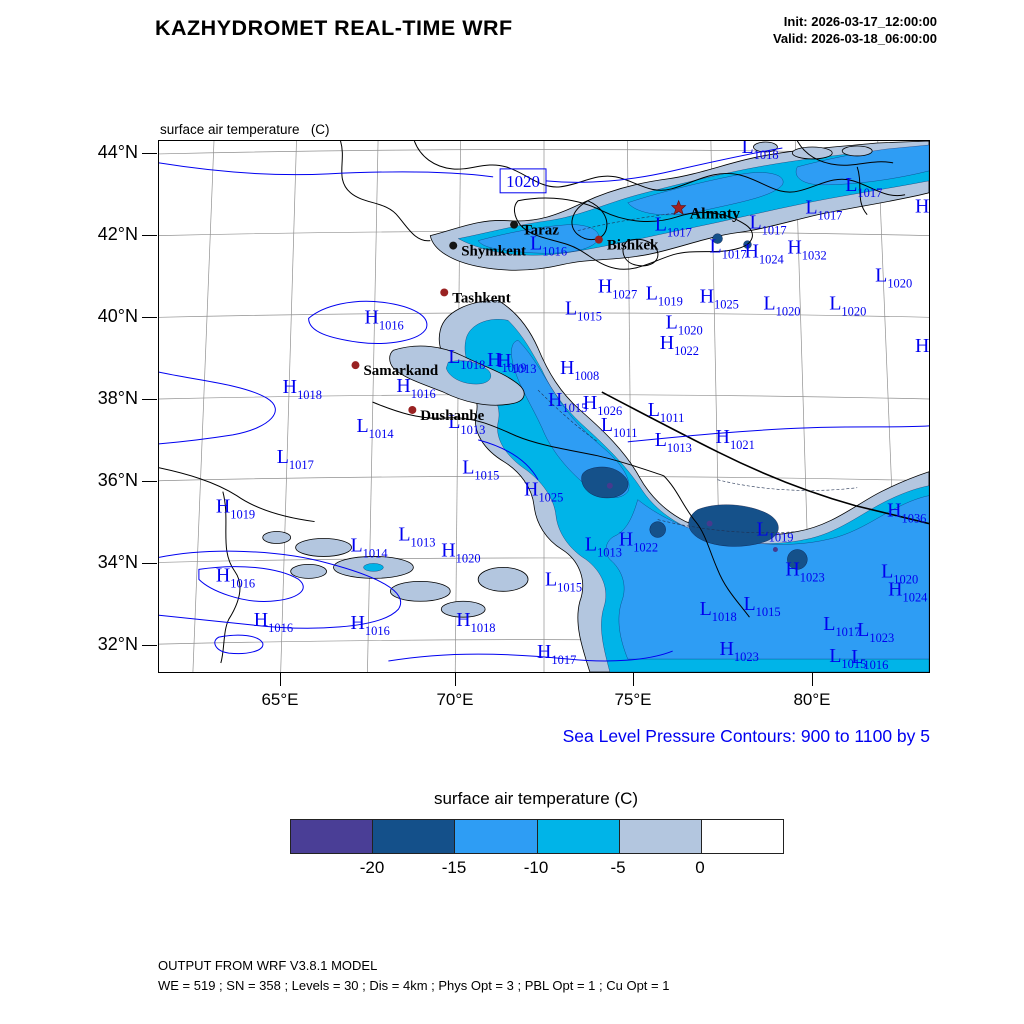  What do you see at coordinates (638, 541) in the screenshot?
I see `pressure-marker-h: H1022` at bounding box center [638, 541].